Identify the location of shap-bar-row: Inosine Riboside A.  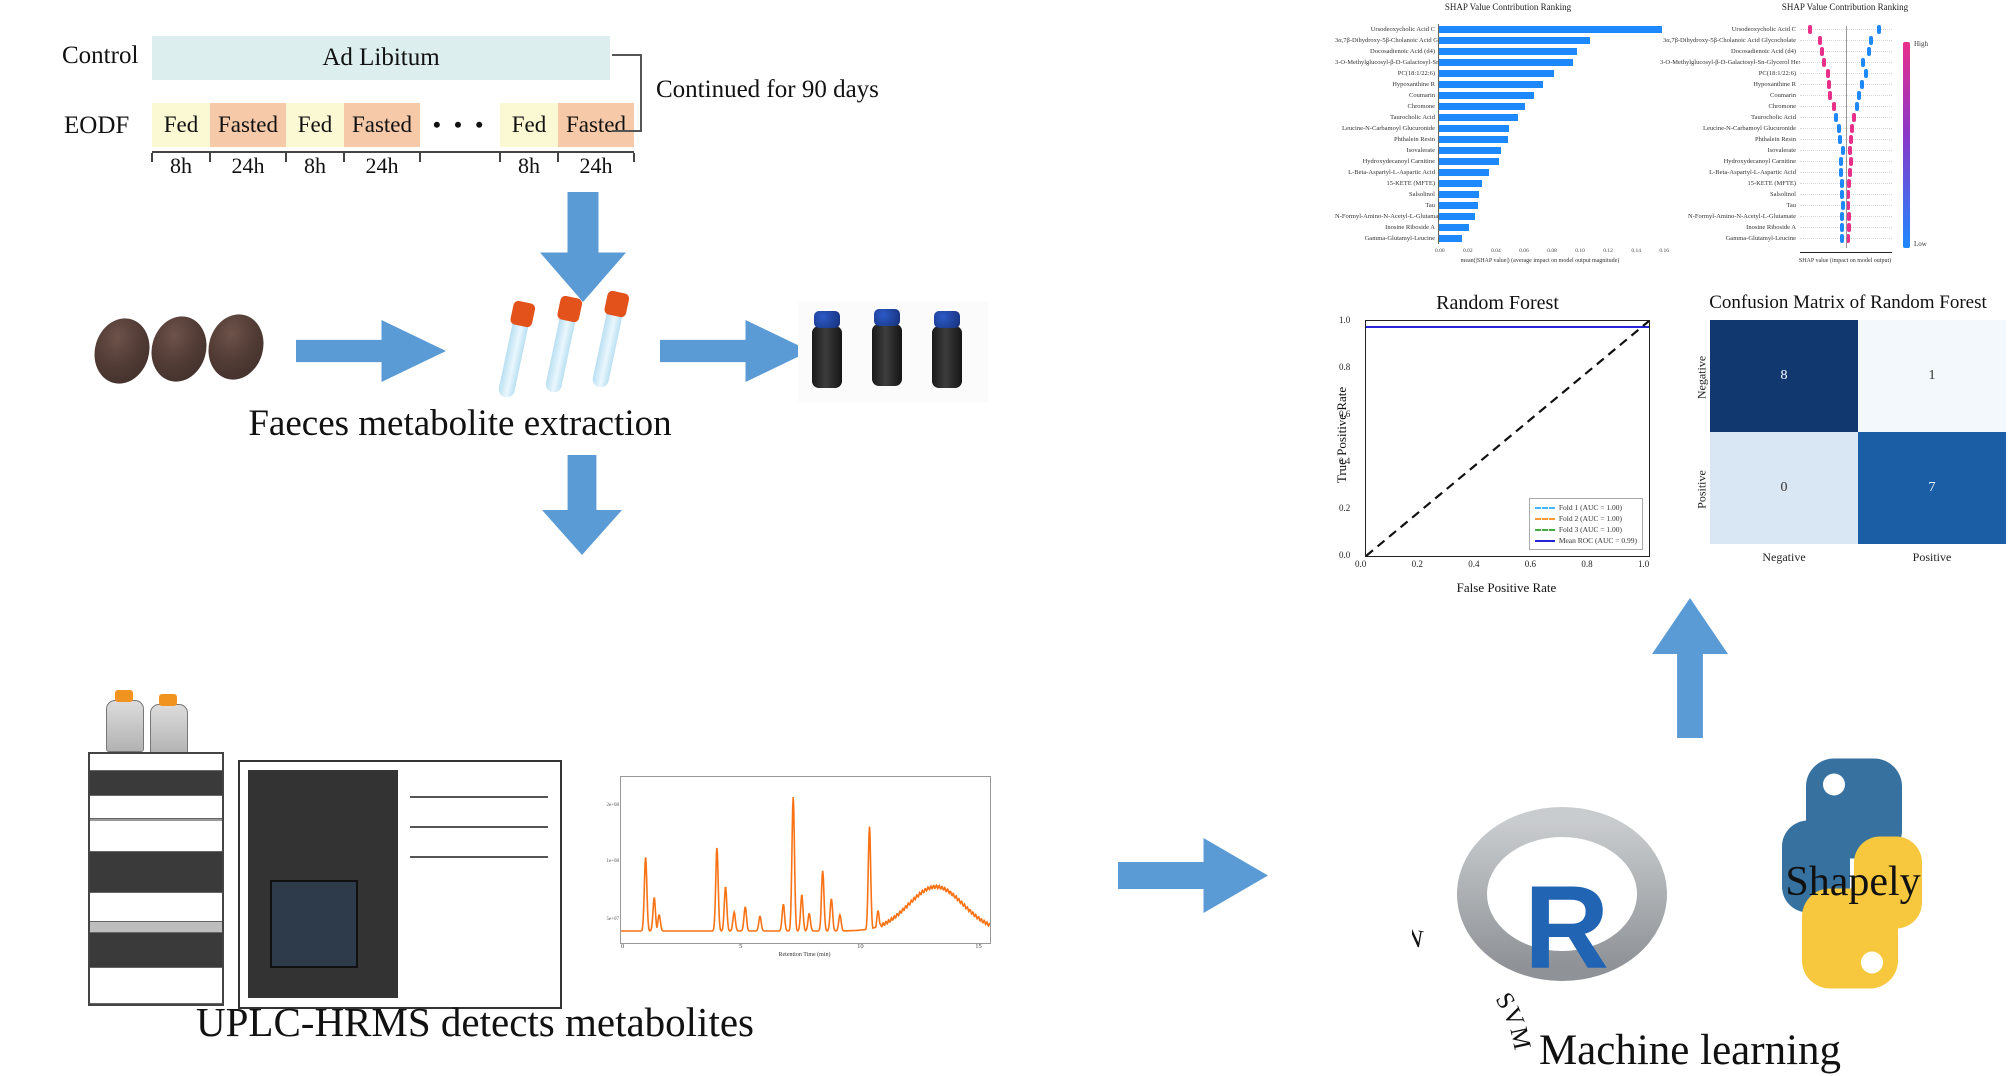
(1502, 227).